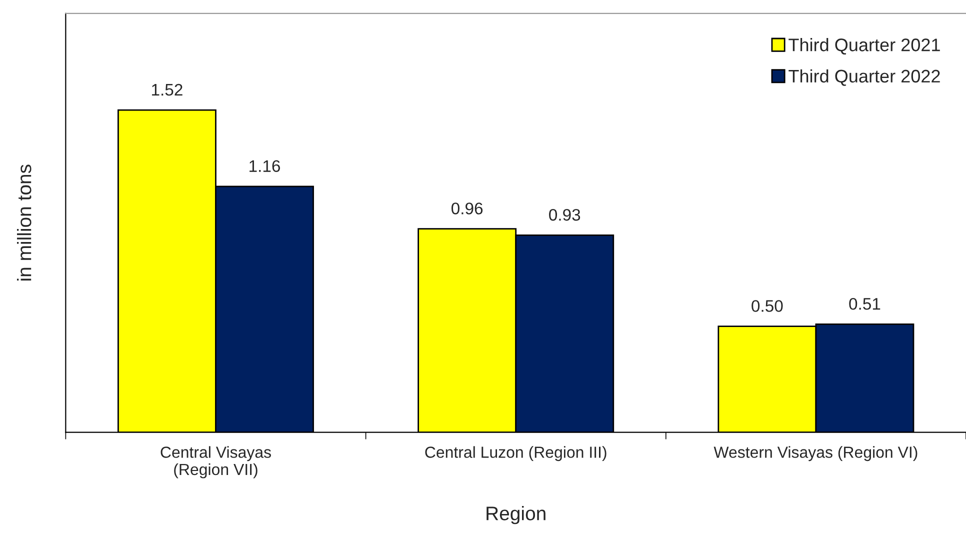  What do you see at coordinates (167, 90) in the screenshot?
I see `data-label: 1.52` at bounding box center [167, 90].